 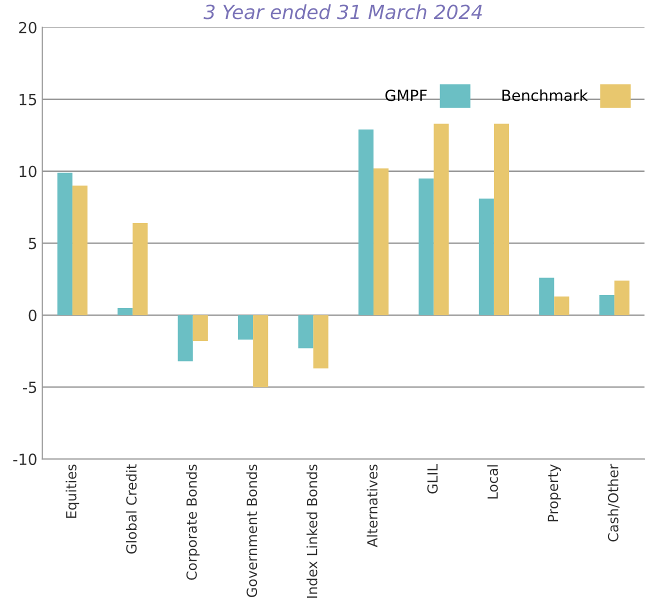 What do you see at coordinates (343, 12) in the screenshot?
I see `chart-title: 3 Year ended 31 March 2024` at bounding box center [343, 12].